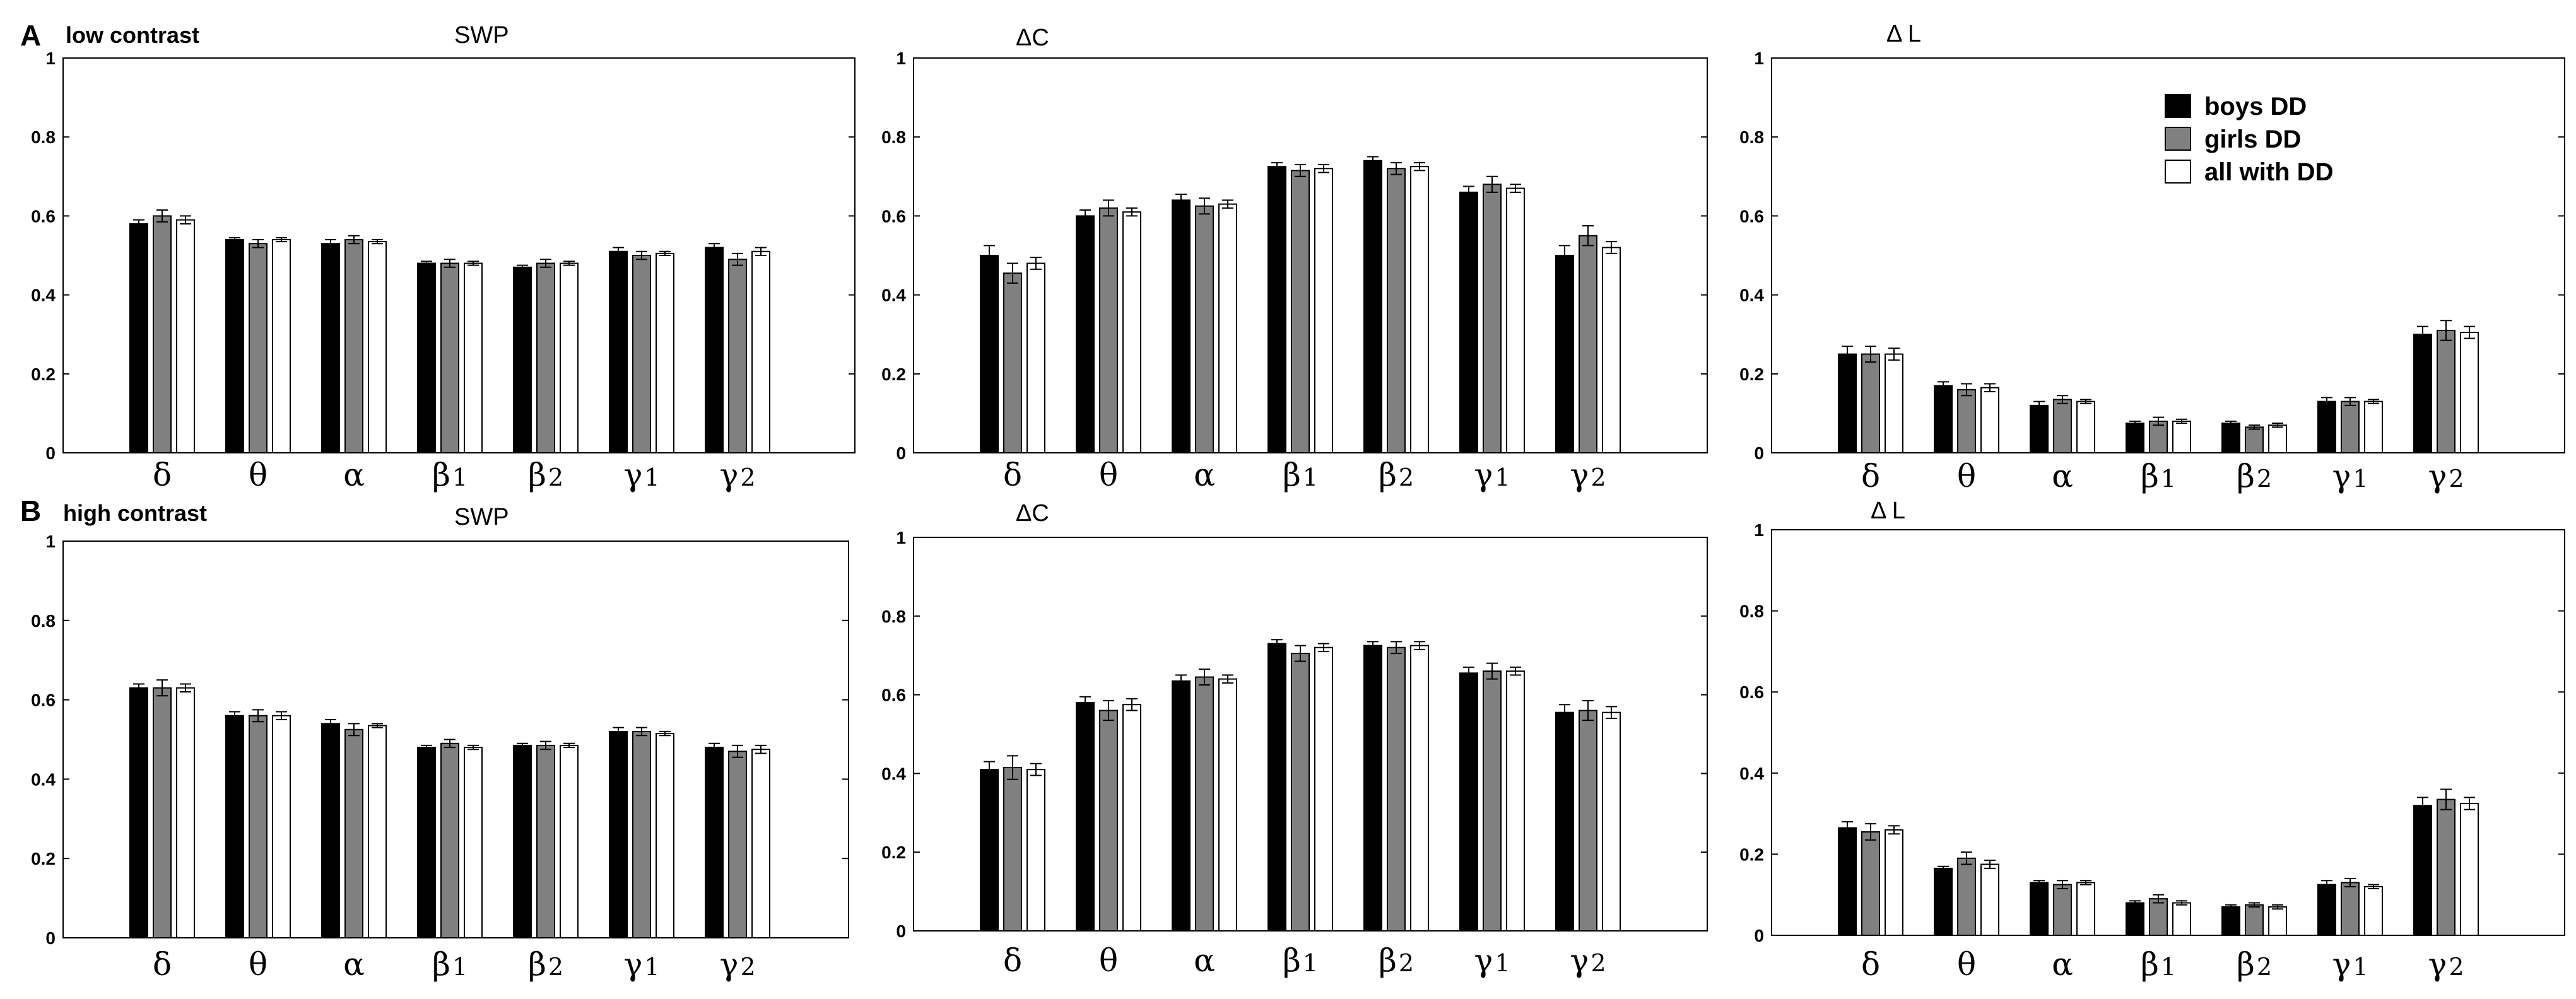  I want to click on y-tick-label: 0.8, so click(894, 617).